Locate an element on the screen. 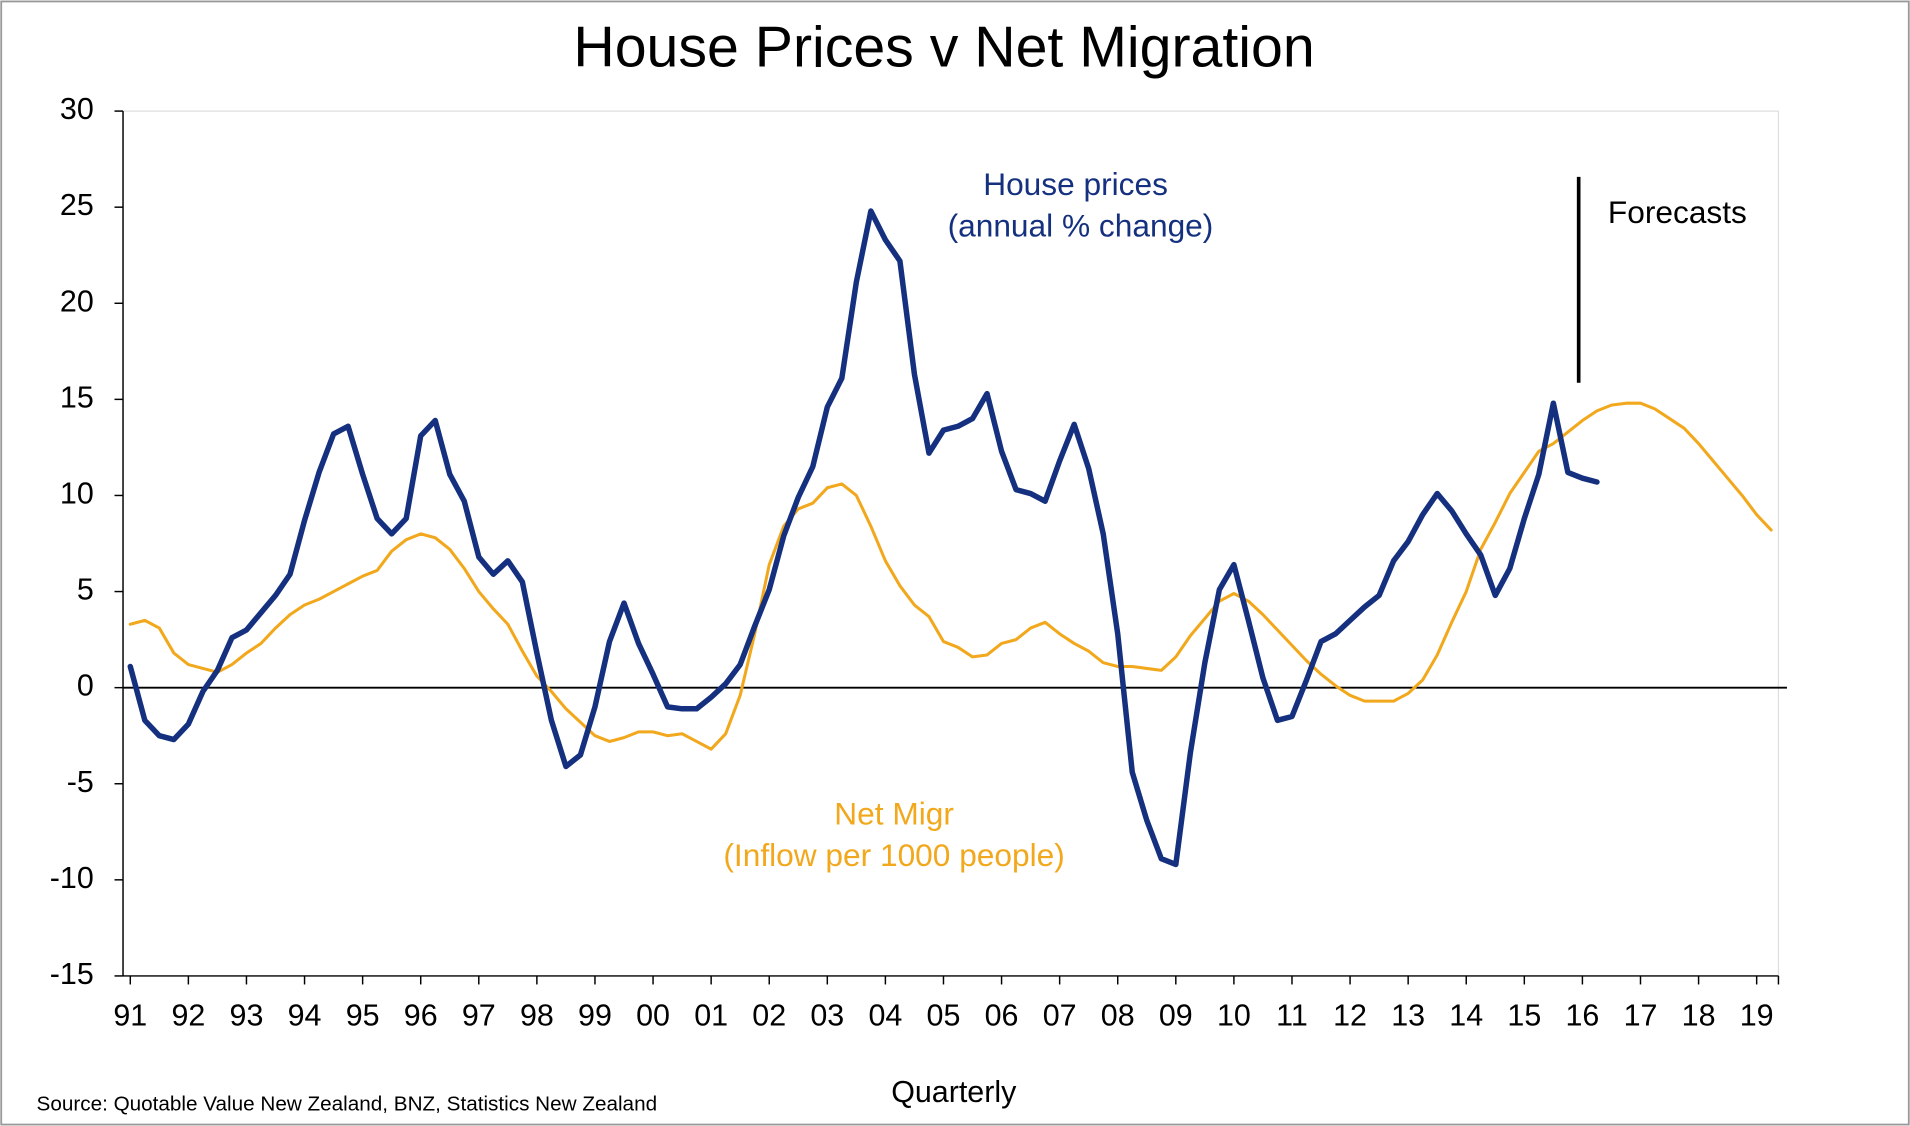 The height and width of the screenshot is (1126, 1910). y-tick-label: 30 is located at coordinates (77, 109).